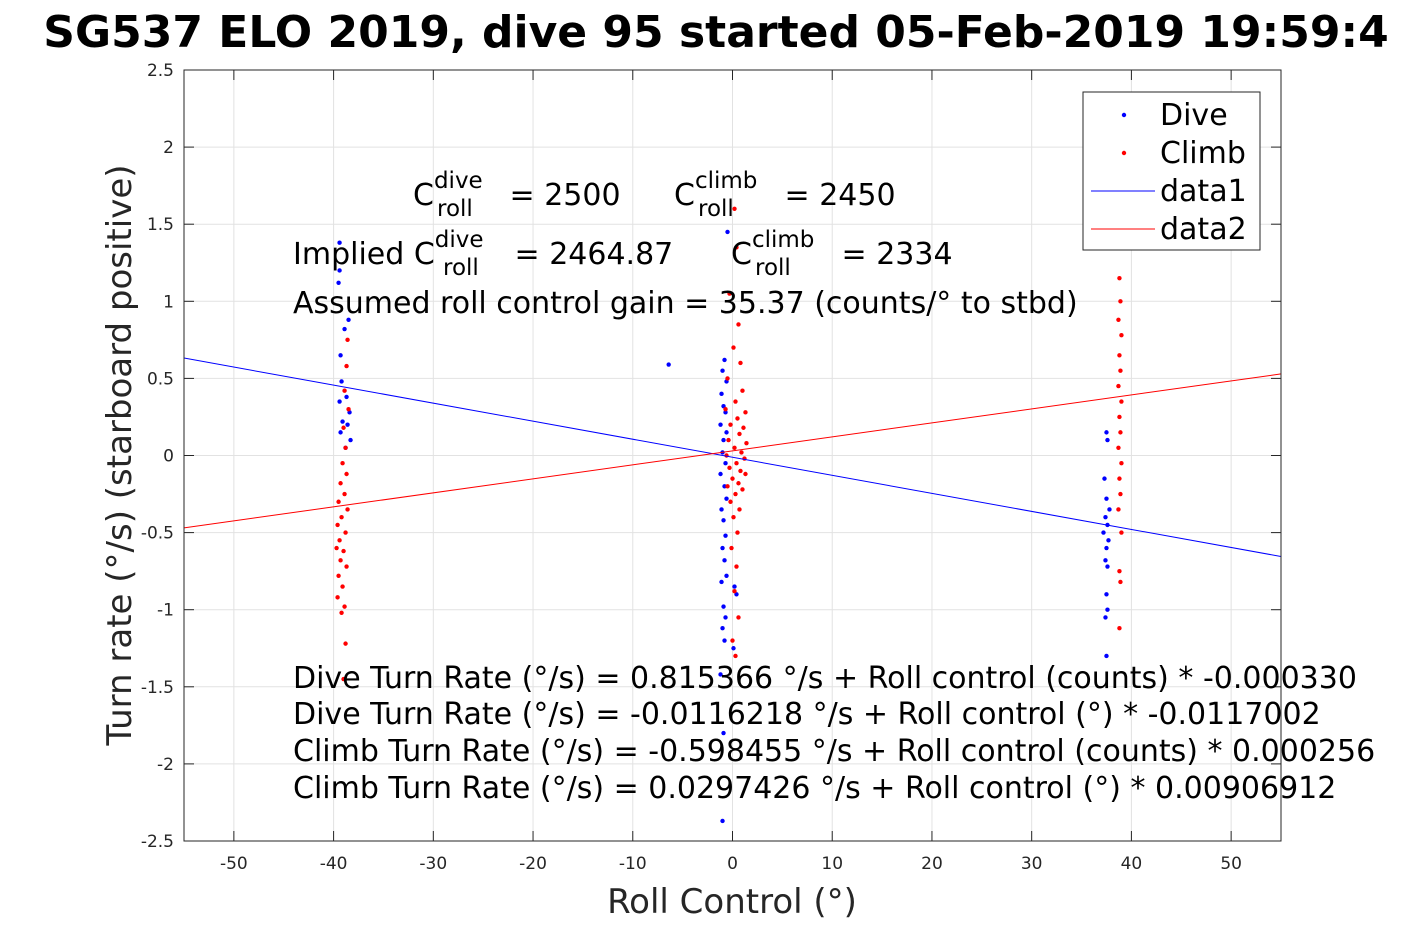 The width and height of the screenshot is (1417, 945). I want to click on implied-c-roll-dive: Implied Cdive roll = 2464.87, so click(483, 254).